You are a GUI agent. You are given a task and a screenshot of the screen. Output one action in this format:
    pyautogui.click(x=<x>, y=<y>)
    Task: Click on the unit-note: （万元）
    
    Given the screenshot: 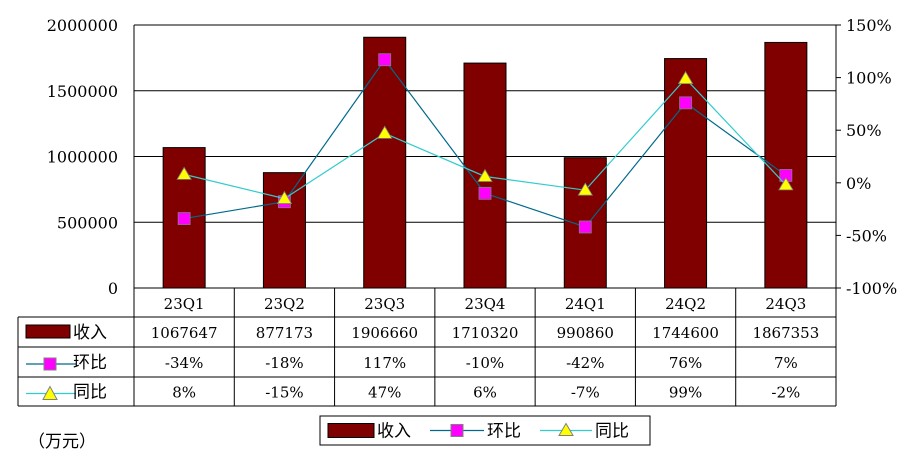 What is the action you would take?
    pyautogui.click(x=62, y=442)
    